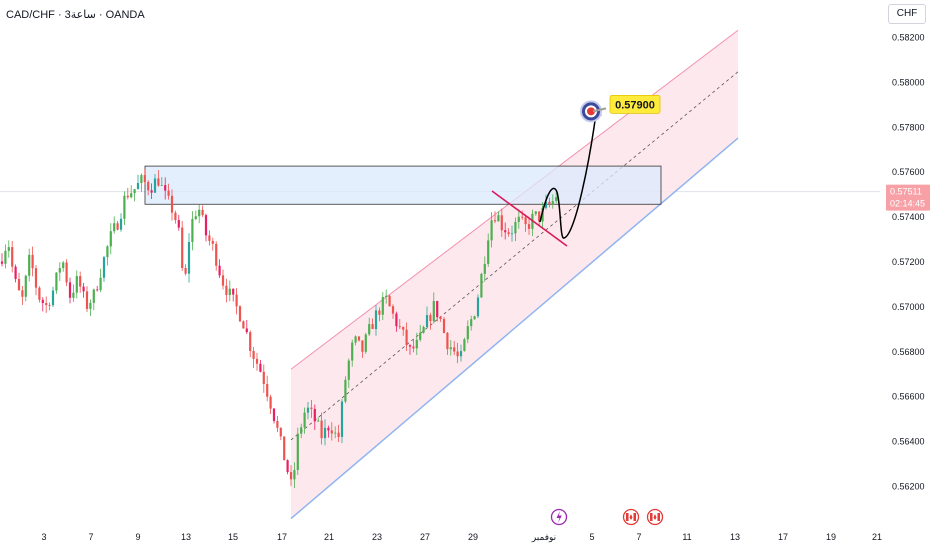 Image resolution: width=932 pixels, height=555 pixels. I want to click on symbol-title: CAD/CHF · 3ساعة · OANDA, so click(75, 15).